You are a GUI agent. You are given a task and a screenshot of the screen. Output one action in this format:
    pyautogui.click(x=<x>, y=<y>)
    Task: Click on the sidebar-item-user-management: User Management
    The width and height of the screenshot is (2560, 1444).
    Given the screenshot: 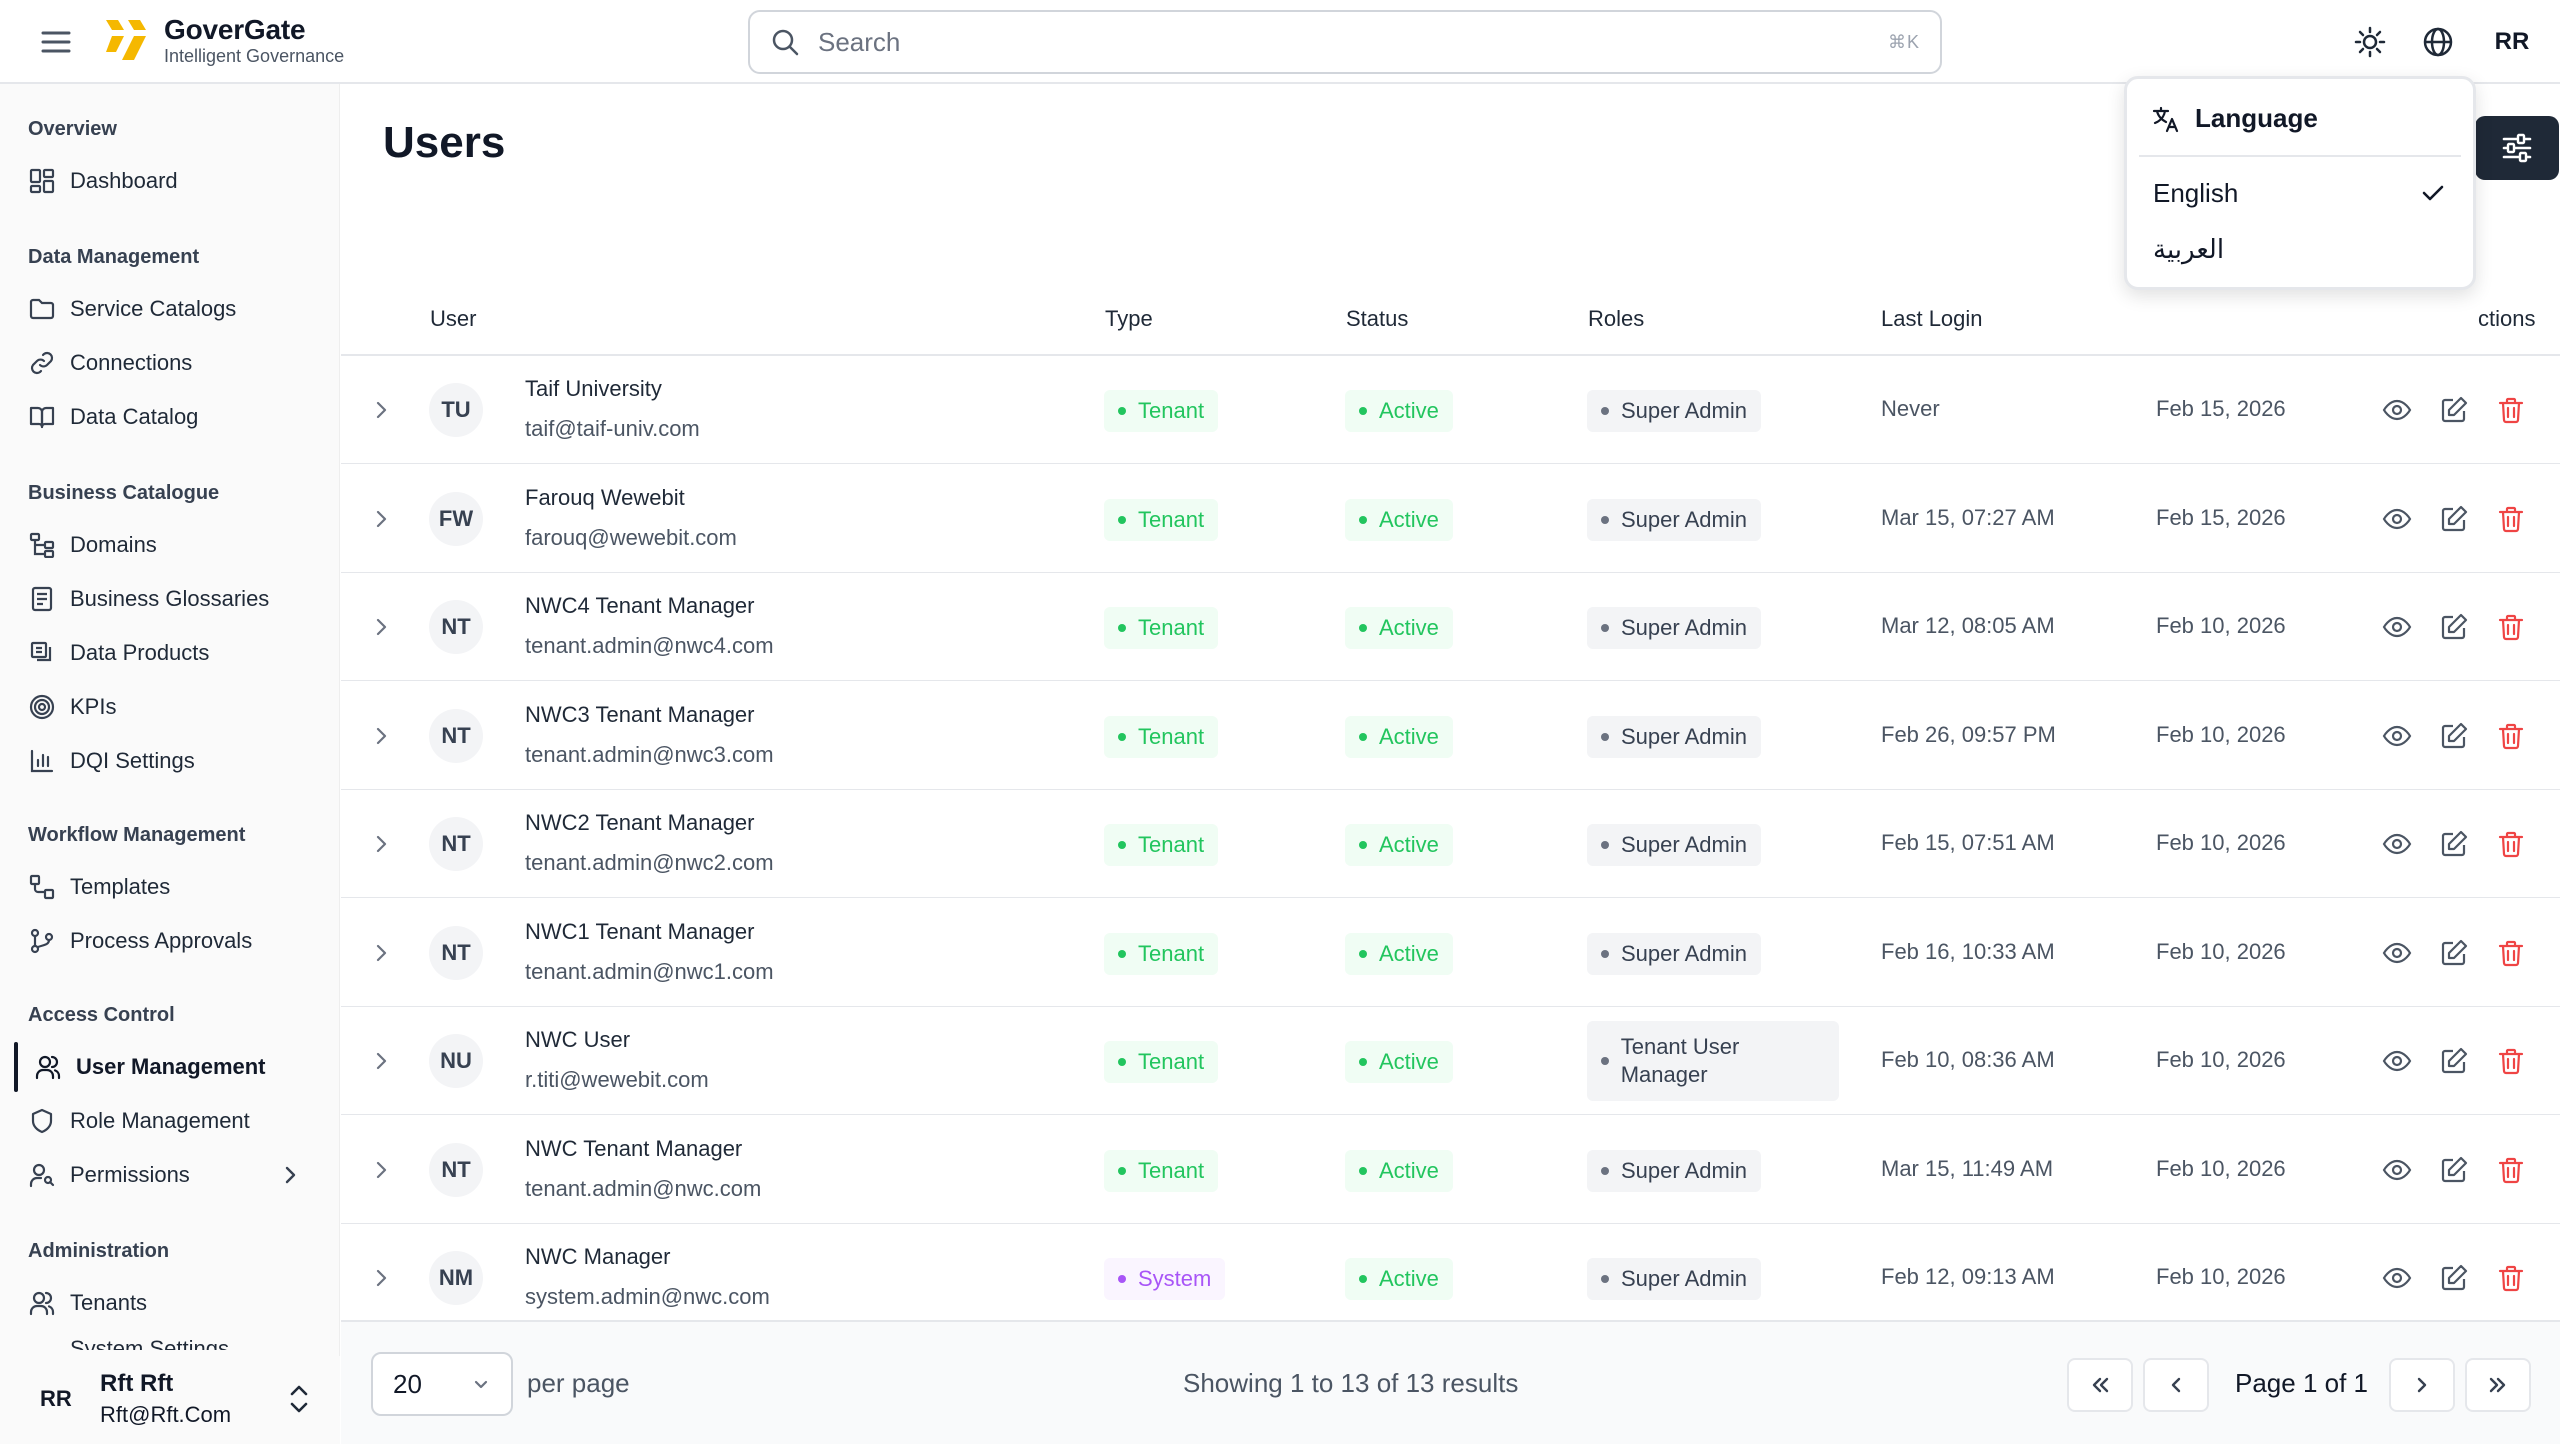 What is the action you would take?
    pyautogui.click(x=175, y=1067)
    